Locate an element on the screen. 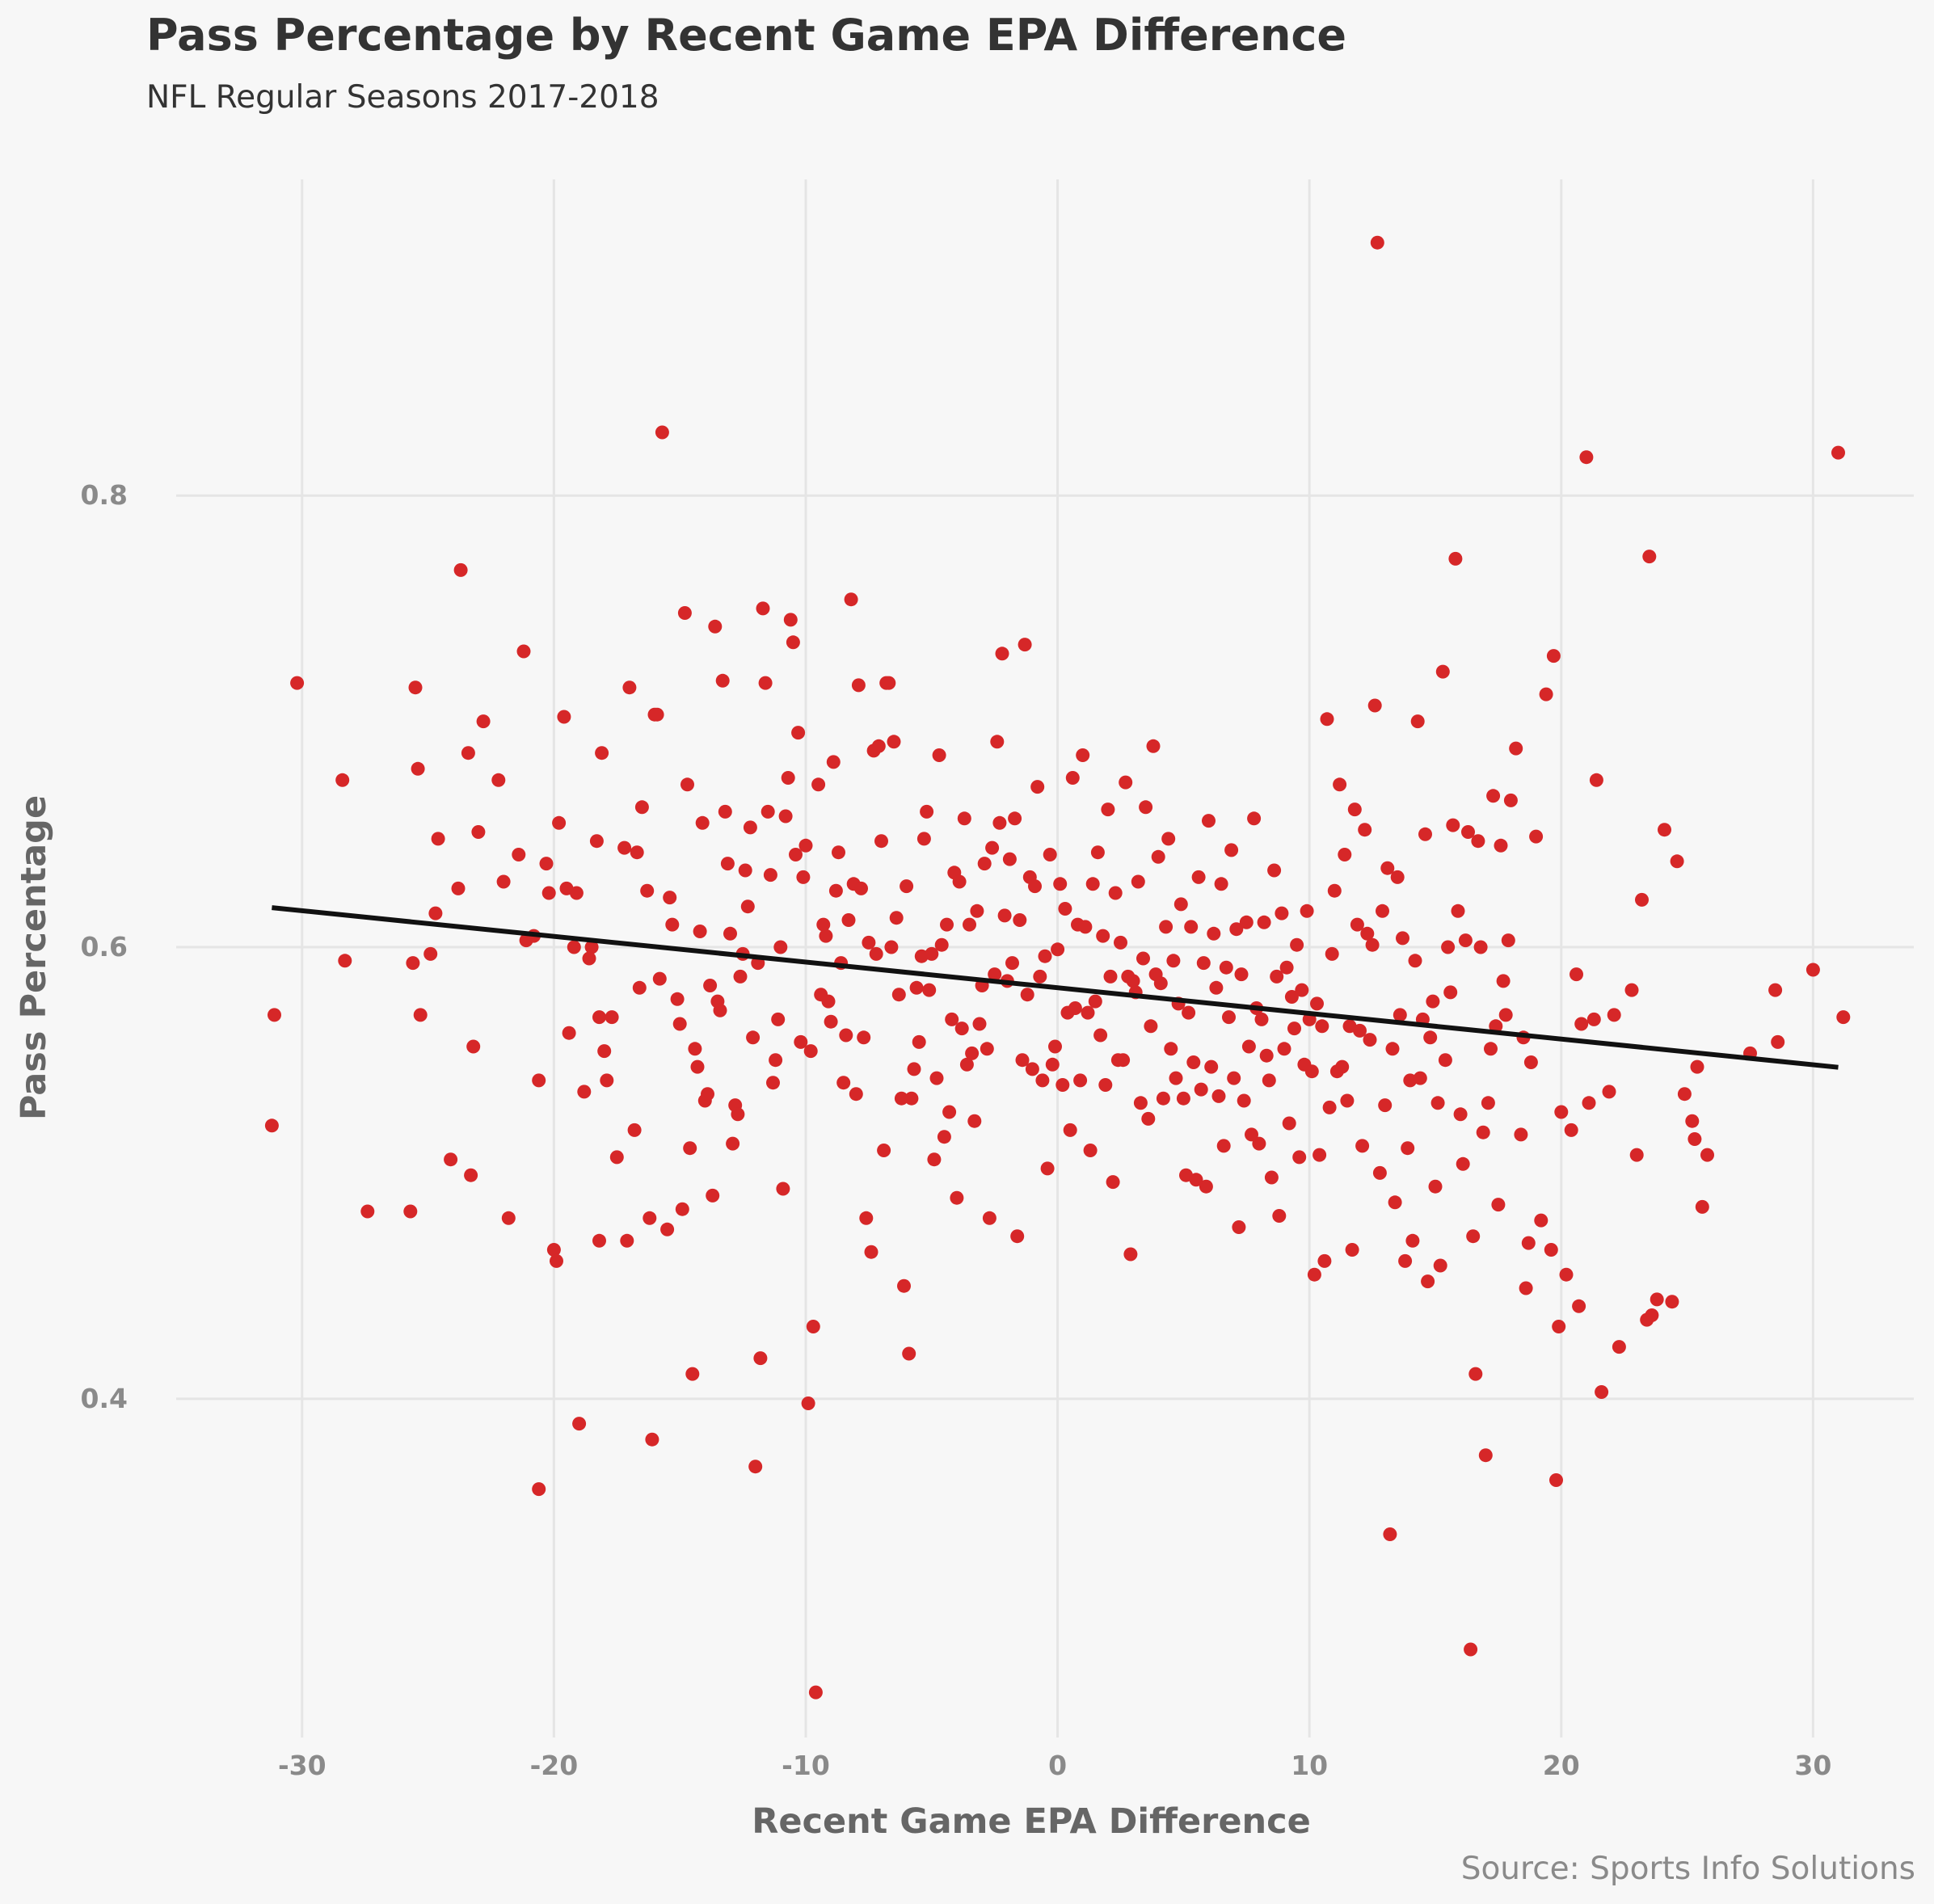  x-tick-label: 0 is located at coordinates (1057, 1765).